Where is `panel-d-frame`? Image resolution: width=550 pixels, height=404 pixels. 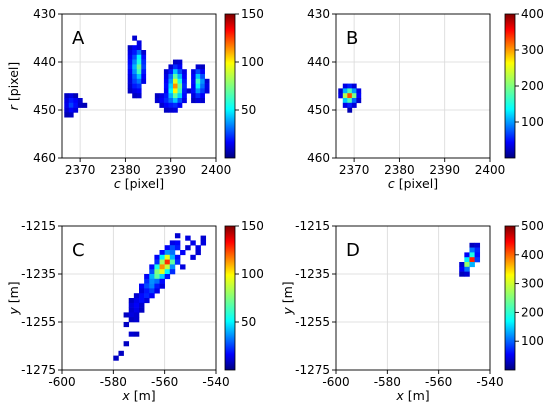 panel-d-frame is located at coordinates (413, 298).